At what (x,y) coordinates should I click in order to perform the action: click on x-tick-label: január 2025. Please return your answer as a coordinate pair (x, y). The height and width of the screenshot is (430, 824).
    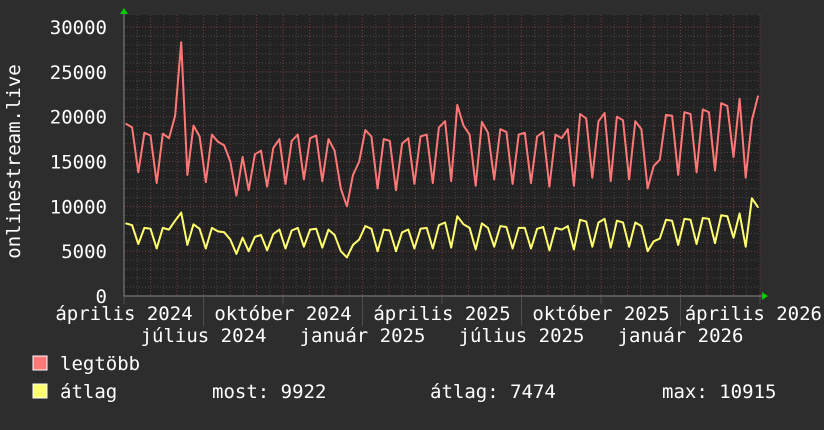
    Looking at the image, I should click on (363, 336).